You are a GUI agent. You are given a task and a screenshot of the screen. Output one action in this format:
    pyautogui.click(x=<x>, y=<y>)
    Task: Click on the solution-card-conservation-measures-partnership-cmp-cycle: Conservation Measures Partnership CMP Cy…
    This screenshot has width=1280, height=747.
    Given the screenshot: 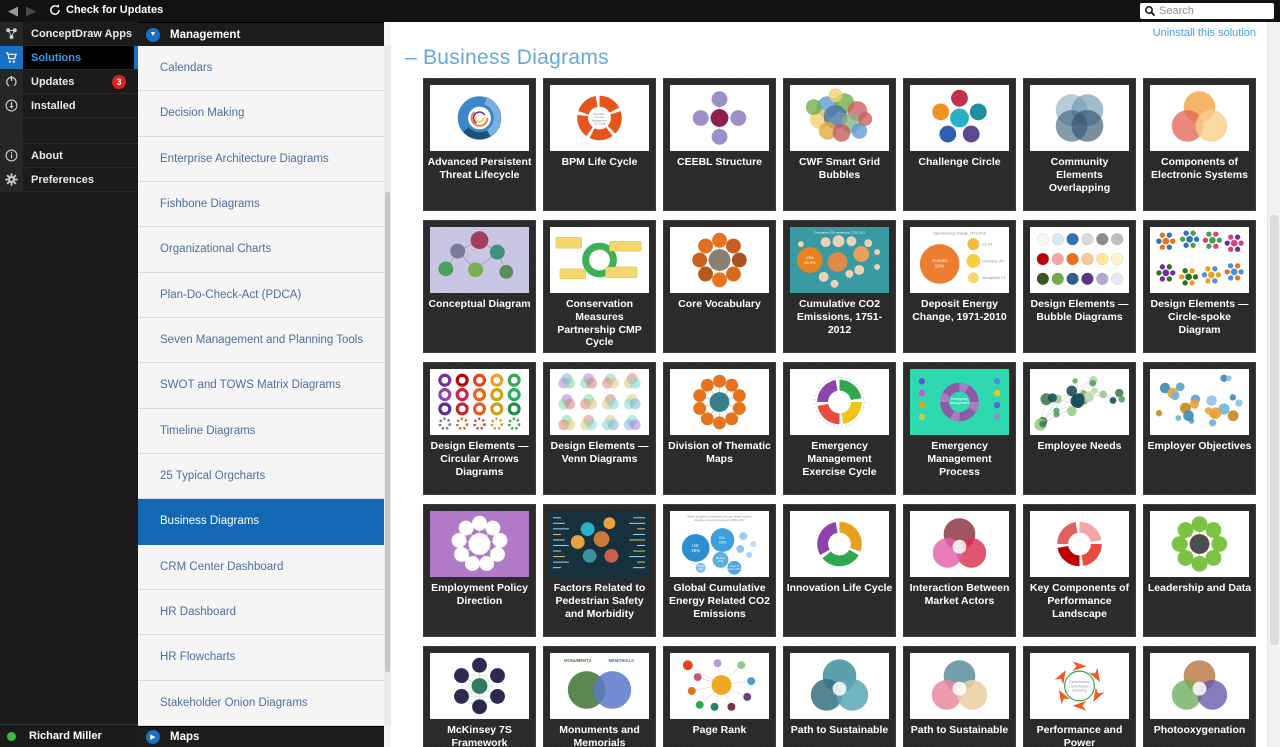 What is the action you would take?
    pyautogui.click(x=599, y=286)
    